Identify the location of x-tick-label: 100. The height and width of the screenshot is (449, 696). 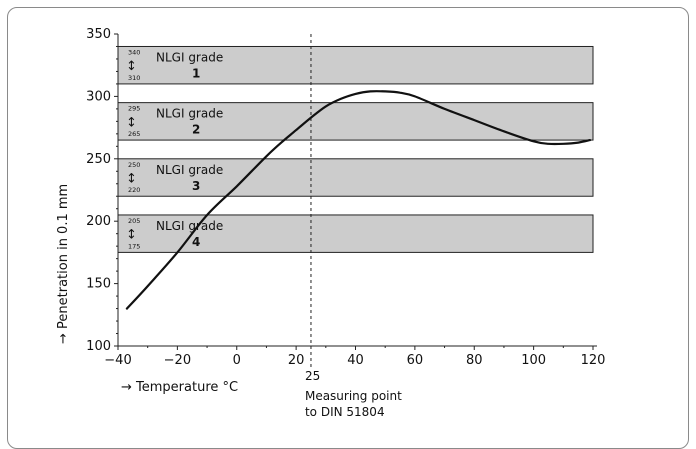
(533, 360).